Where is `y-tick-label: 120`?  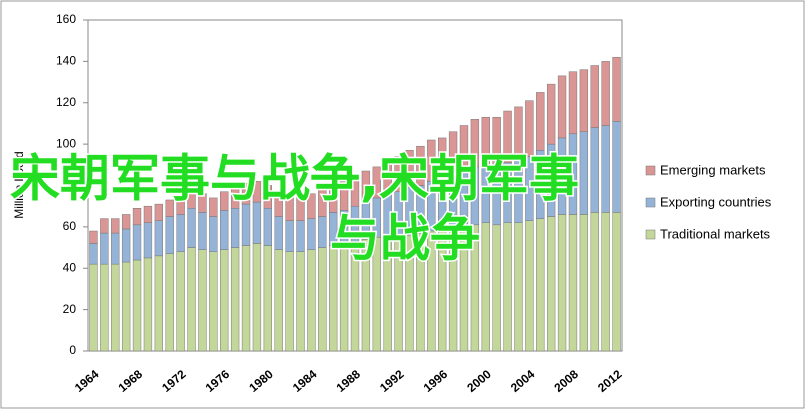
y-tick-label: 120 is located at coordinates (66, 102).